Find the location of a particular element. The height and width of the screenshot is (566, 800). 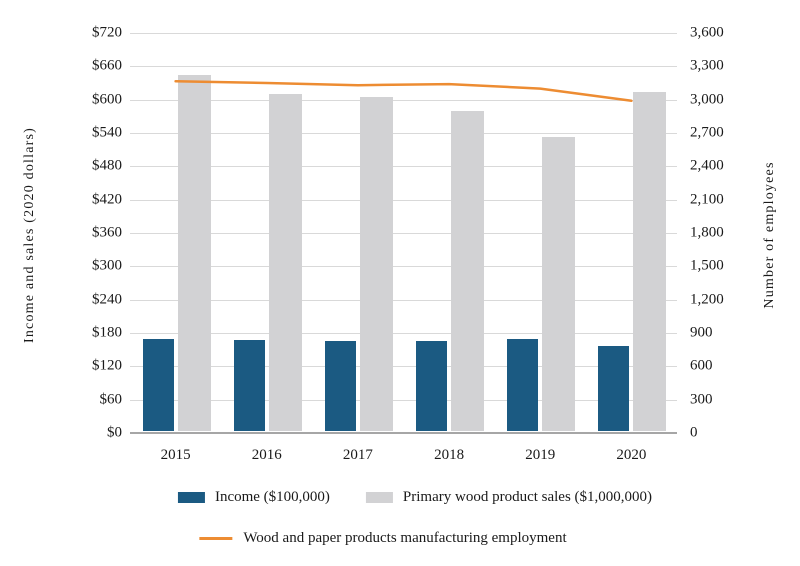

right-tick-label: 3,300 is located at coordinates (707, 65).